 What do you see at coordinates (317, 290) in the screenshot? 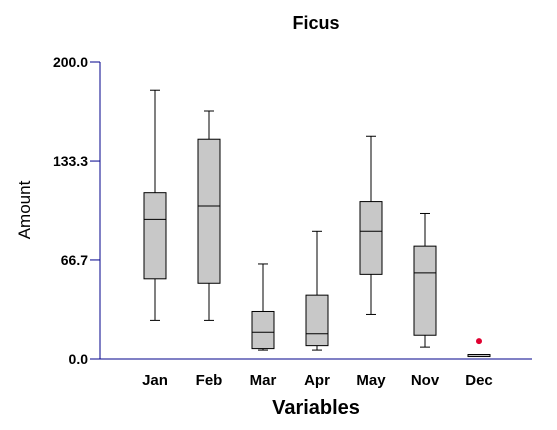
I see `box-apr` at bounding box center [317, 290].